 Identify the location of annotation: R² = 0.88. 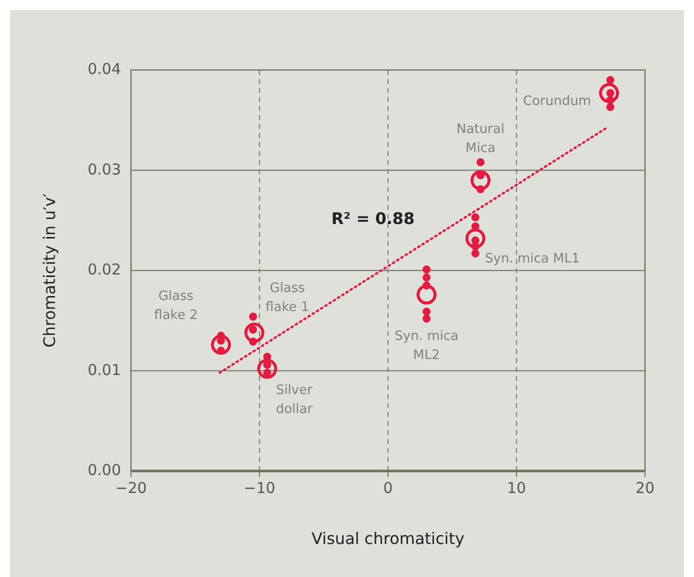
(373, 218).